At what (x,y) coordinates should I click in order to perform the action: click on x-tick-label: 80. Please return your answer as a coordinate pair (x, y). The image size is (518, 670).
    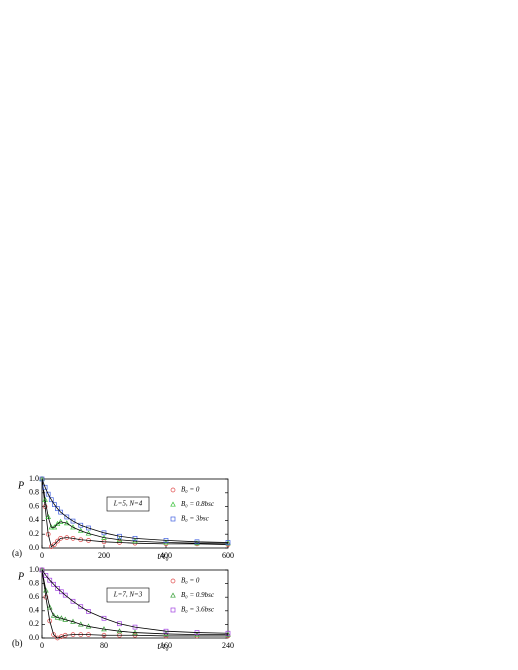
    Looking at the image, I should click on (104, 645).